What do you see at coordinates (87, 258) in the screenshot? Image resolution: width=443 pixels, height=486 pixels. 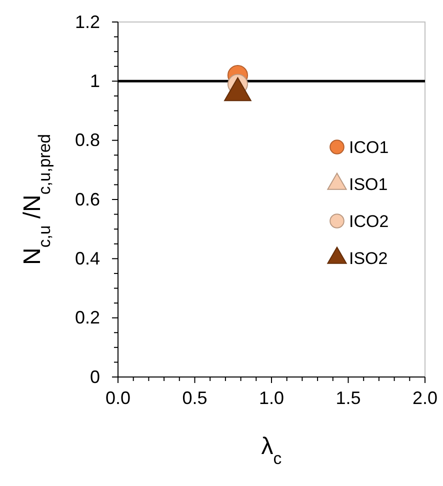 I see `y-tick-label: 0.4` at bounding box center [87, 258].